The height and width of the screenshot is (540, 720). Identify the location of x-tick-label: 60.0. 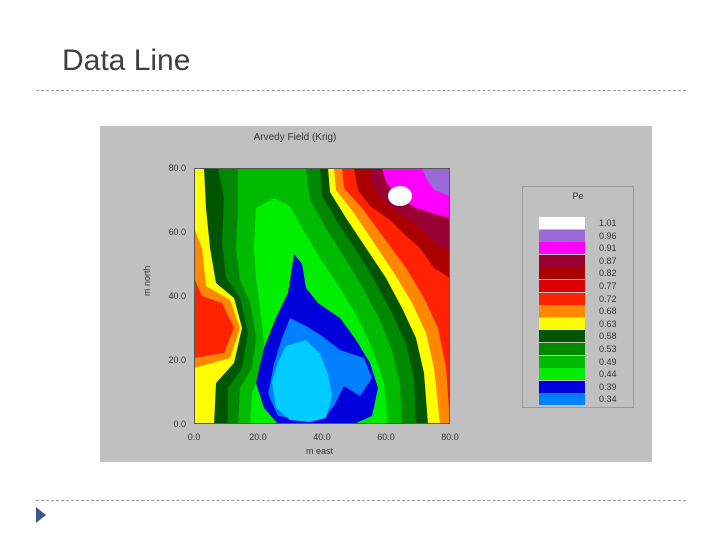
(386, 437).